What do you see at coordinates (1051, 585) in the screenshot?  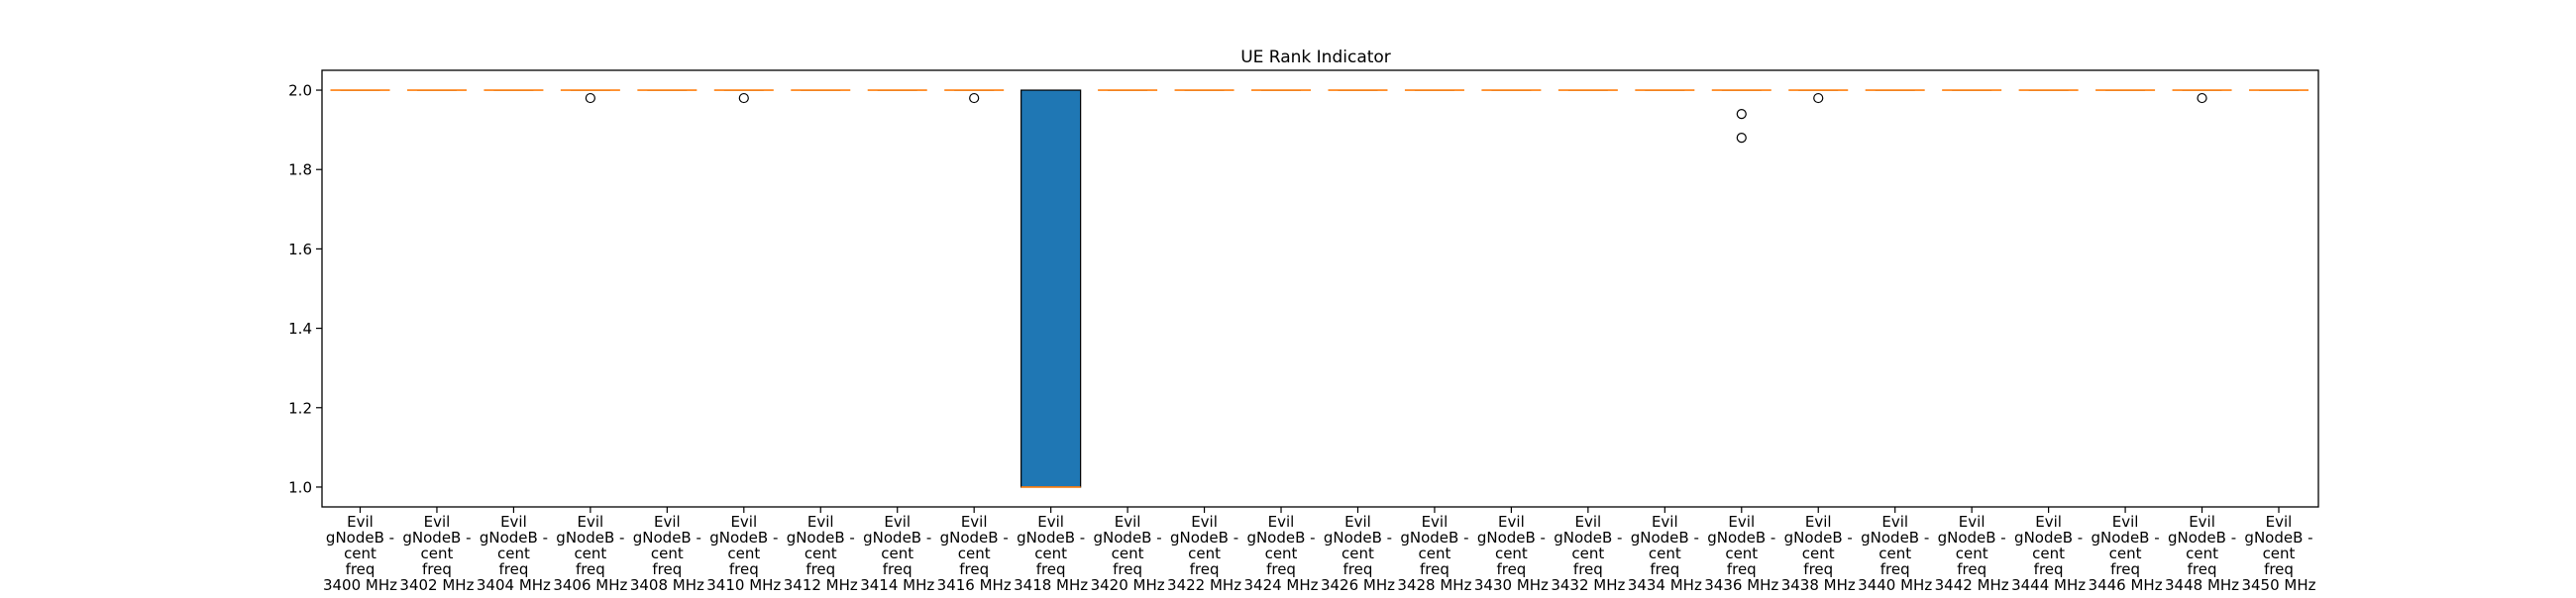 I see `x-tick-label-line: 3418 MHz` at bounding box center [1051, 585].